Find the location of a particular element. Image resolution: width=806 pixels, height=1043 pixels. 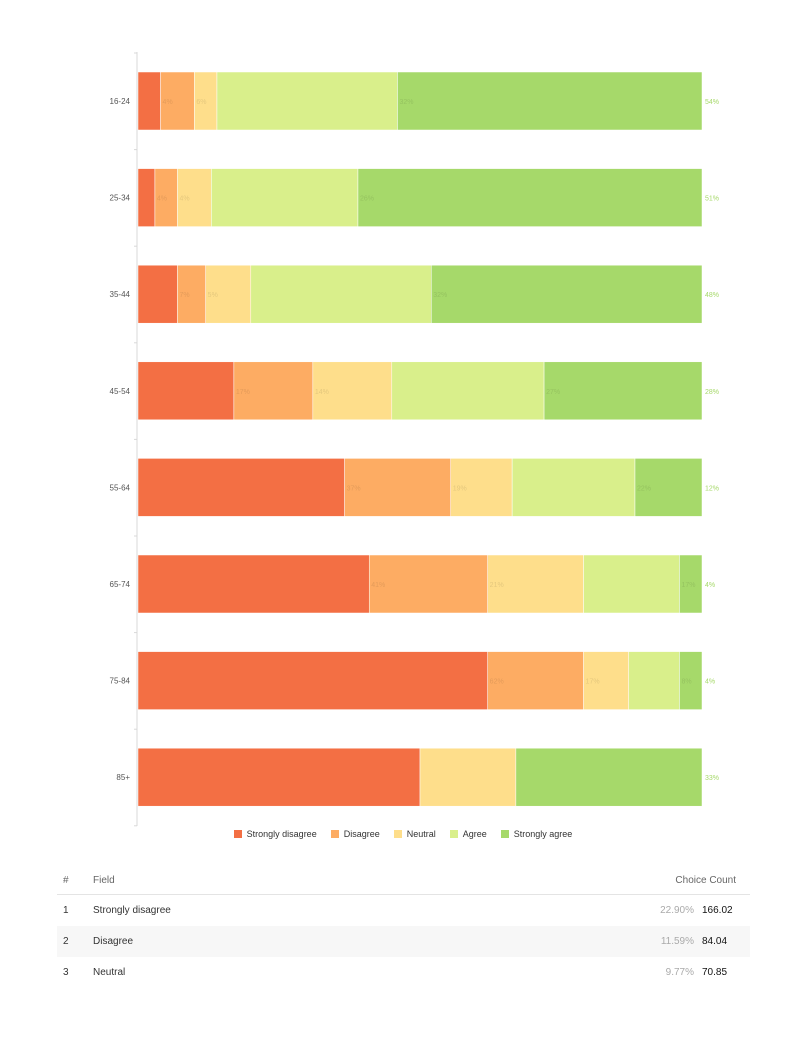

category-label: 25-34 is located at coordinates (120, 198).